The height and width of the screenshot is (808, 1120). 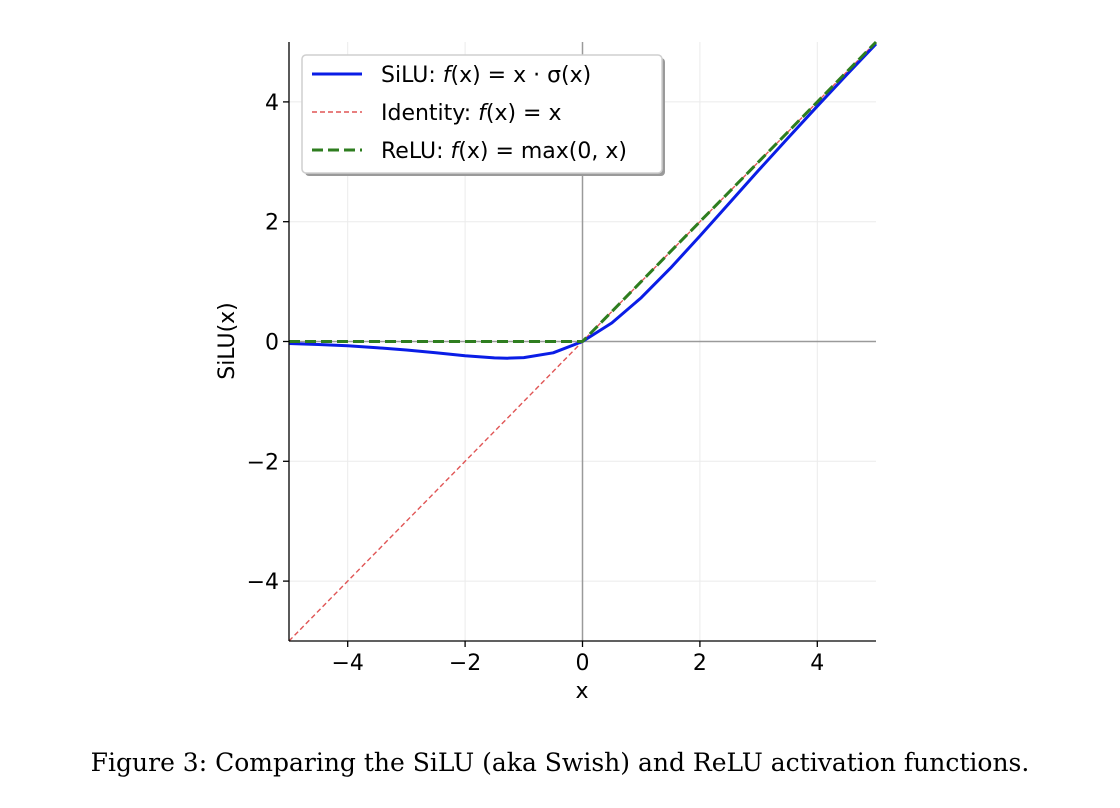 What do you see at coordinates (465, 663) in the screenshot?
I see `x-tick-label: −2` at bounding box center [465, 663].